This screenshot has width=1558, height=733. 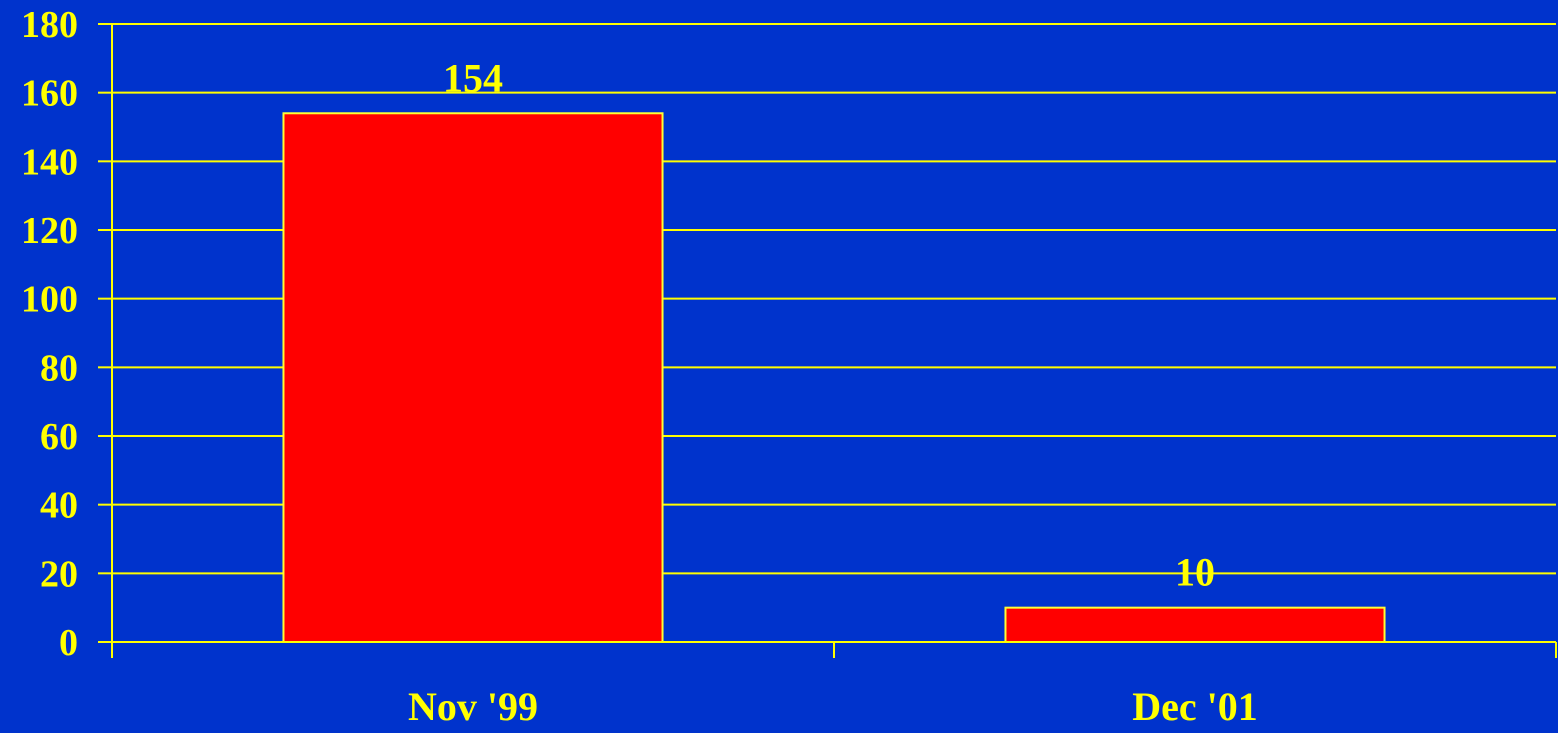 What do you see at coordinates (473, 77) in the screenshot?
I see `data-label: 154` at bounding box center [473, 77].